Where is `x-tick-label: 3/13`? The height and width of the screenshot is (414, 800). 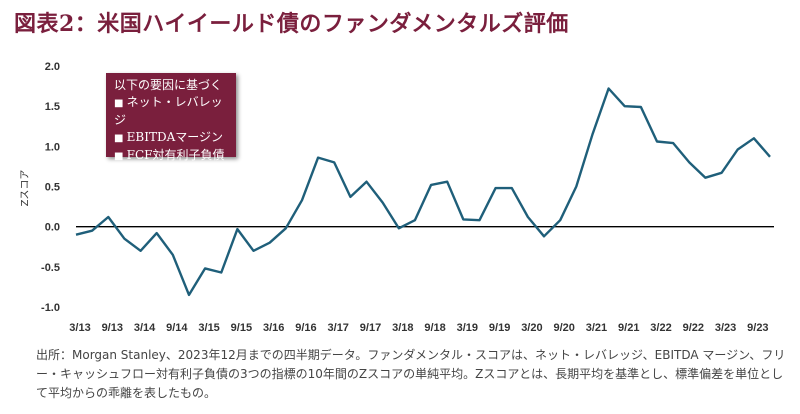 x-tick-label: 3/13 is located at coordinates (79, 328).